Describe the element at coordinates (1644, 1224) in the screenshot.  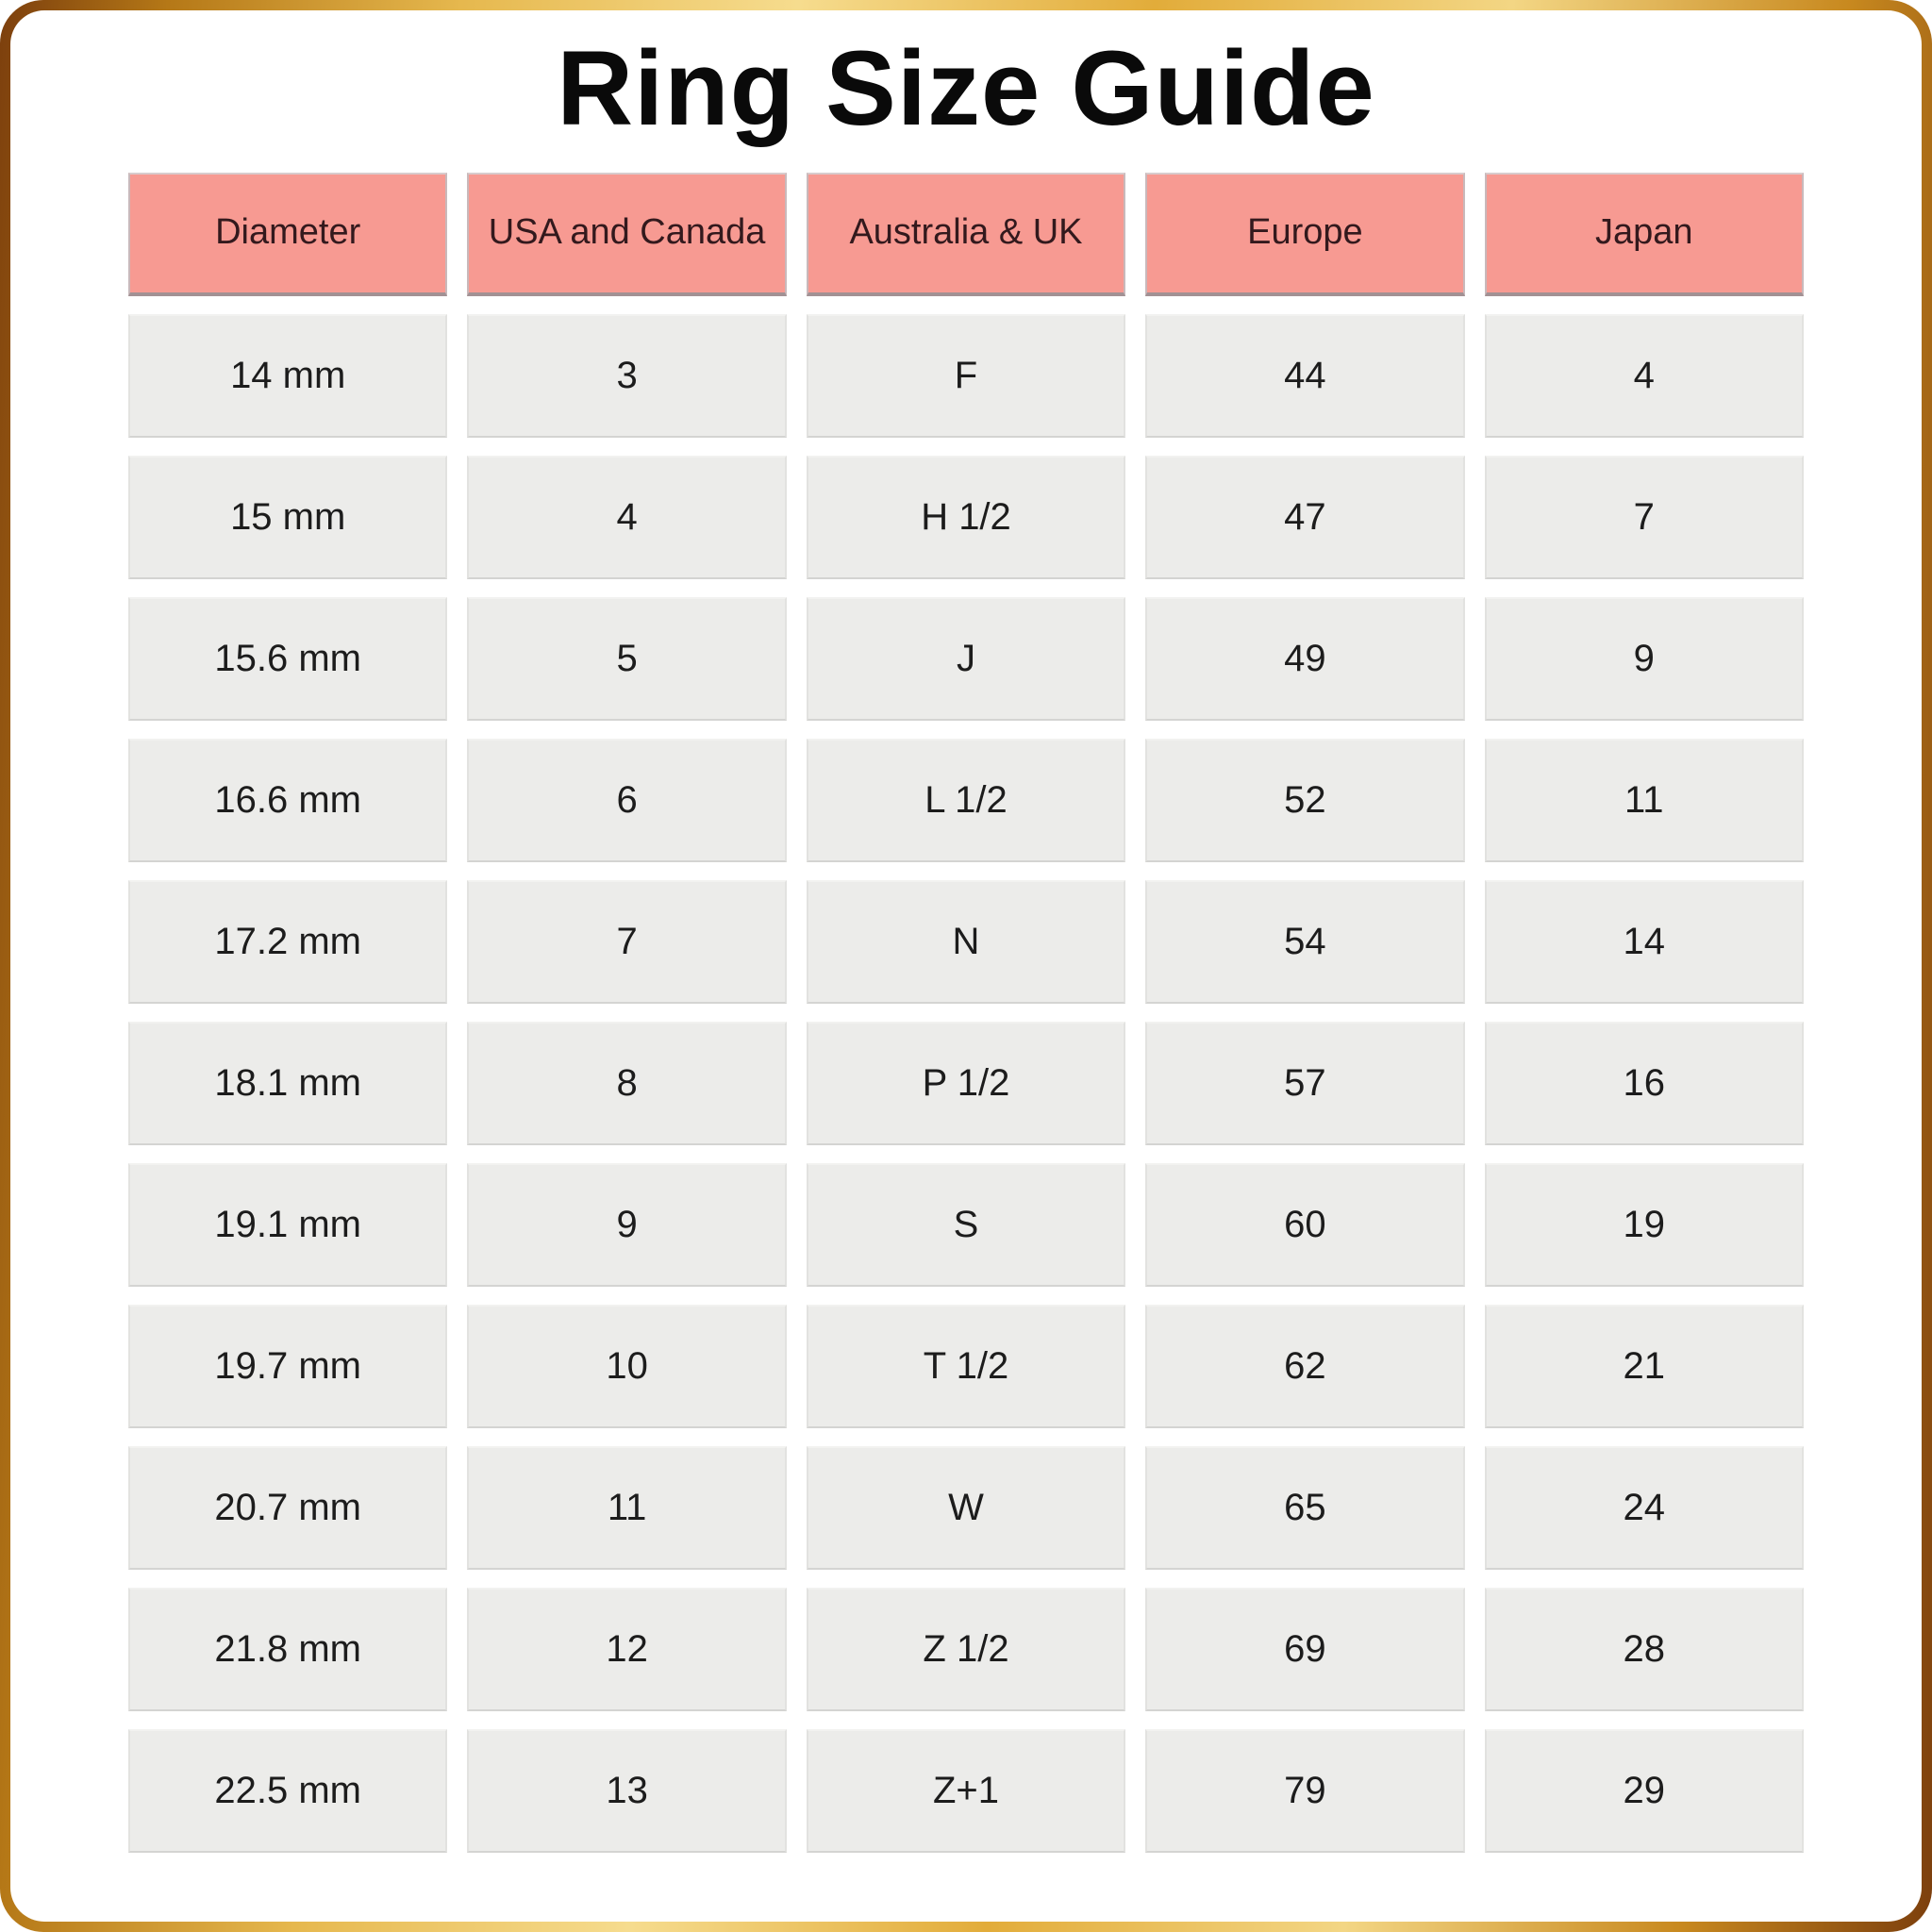
I see `table-cell: 19` at that location.